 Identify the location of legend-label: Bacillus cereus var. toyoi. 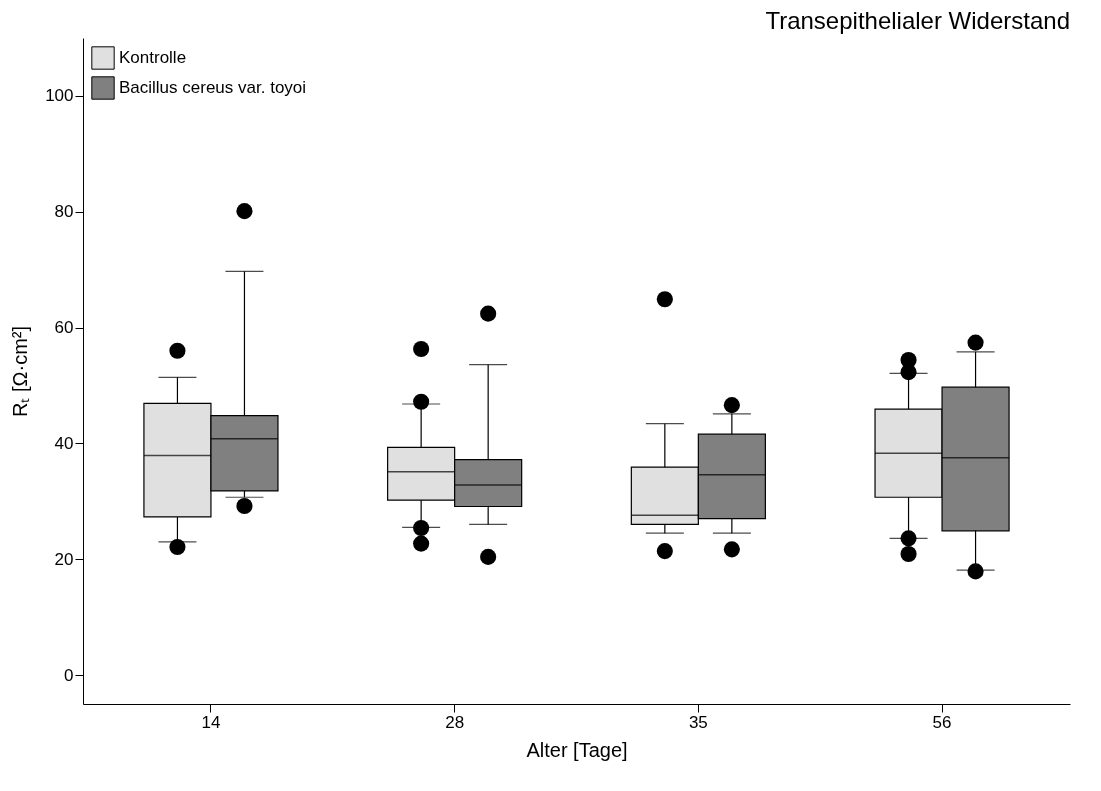
(213, 87).